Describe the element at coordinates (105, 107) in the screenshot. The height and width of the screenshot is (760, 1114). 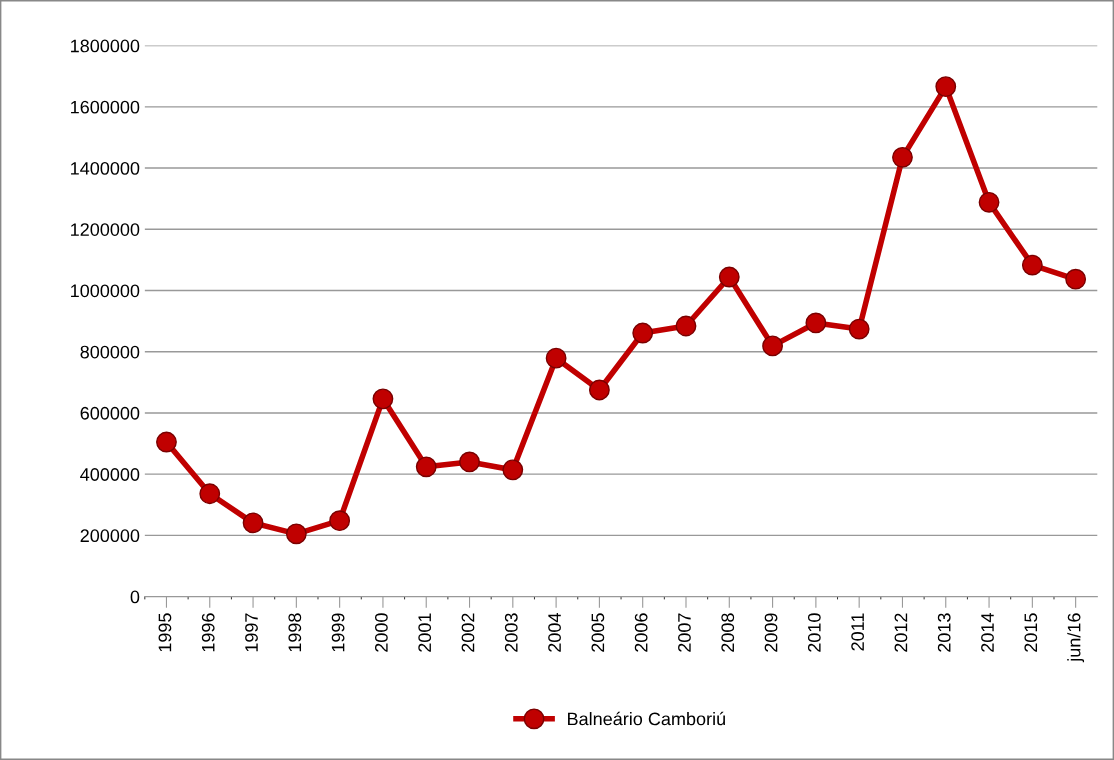
I see `y-tick-label: 1600000` at that location.